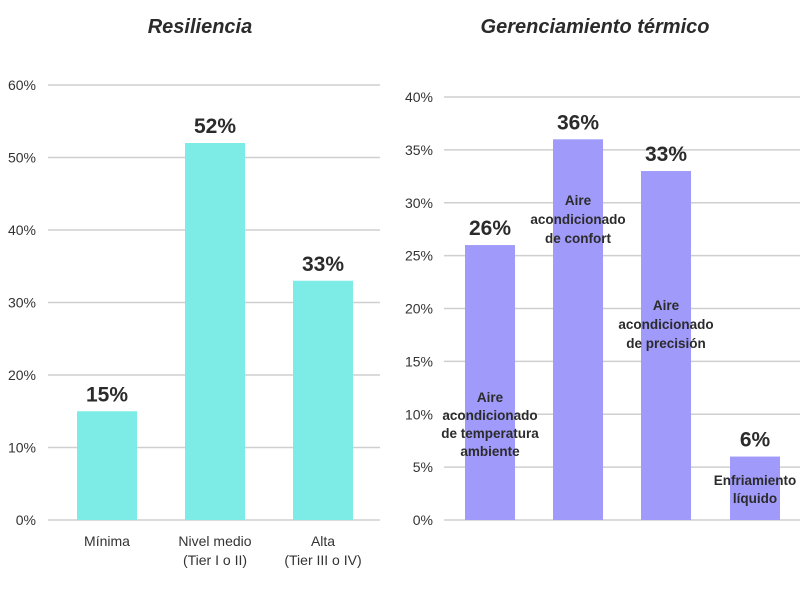 Image resolution: width=800 pixels, height=600 pixels. I want to click on y-tick-label: 35%, so click(419, 150).